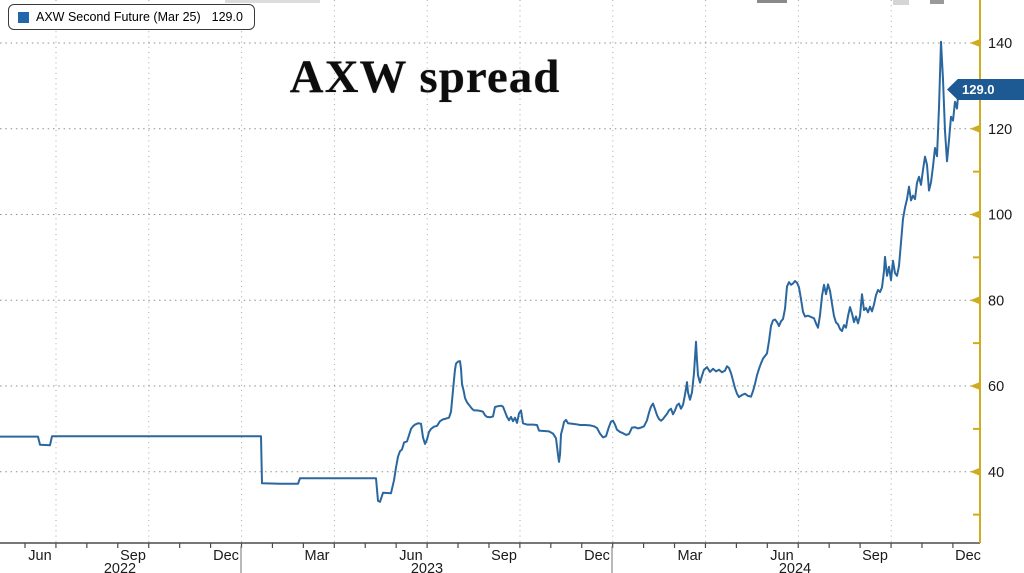 The width and height of the screenshot is (1024, 573). Describe the element at coordinates (978, 89) in the screenshot. I see `last-price-badge-value: 129.0` at that location.